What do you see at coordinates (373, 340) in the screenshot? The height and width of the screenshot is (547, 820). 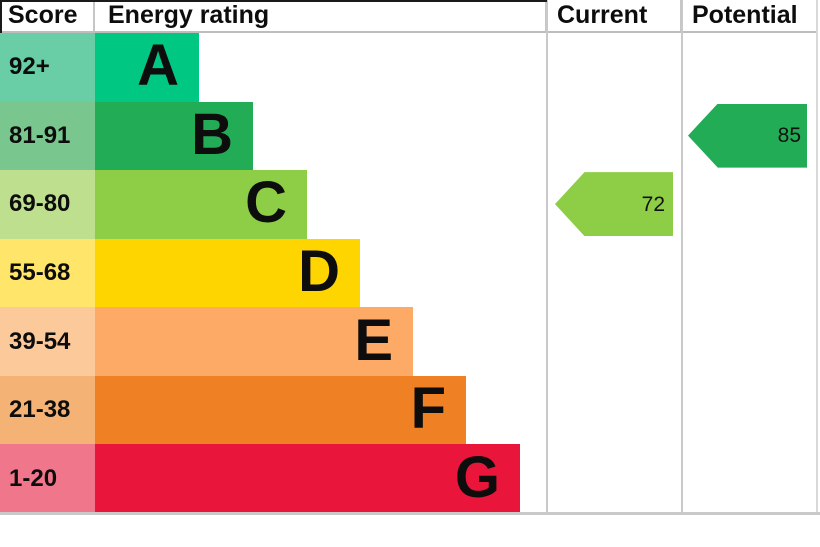 I see `band-letter: E` at bounding box center [373, 340].